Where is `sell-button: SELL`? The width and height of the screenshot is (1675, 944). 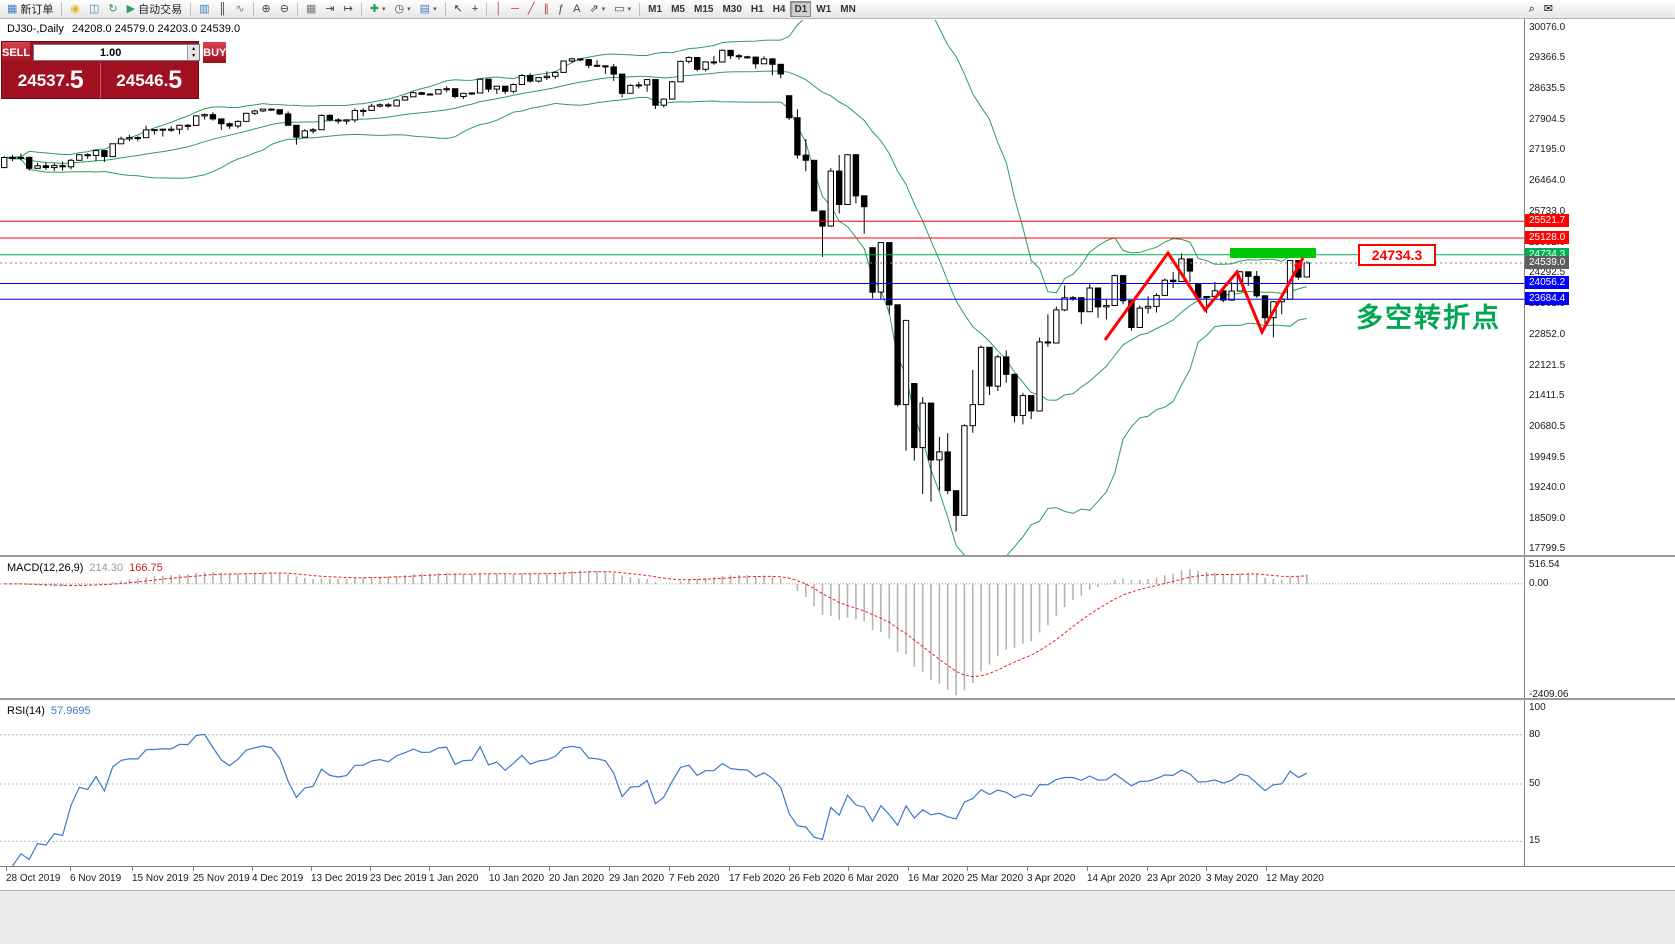 sell-button: SELL is located at coordinates (16, 52).